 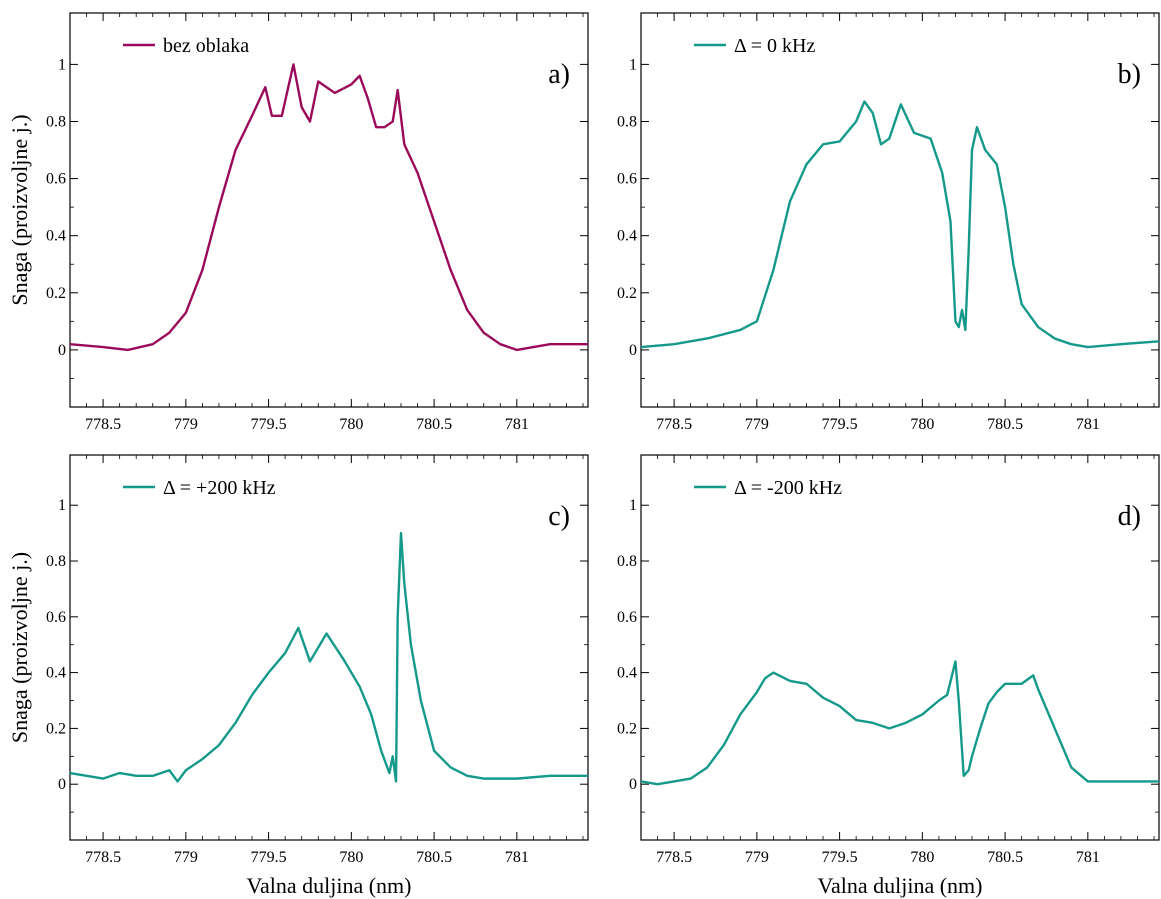 What do you see at coordinates (62, 784) in the screenshot?
I see `y-tick-label-c-0: 0` at bounding box center [62, 784].